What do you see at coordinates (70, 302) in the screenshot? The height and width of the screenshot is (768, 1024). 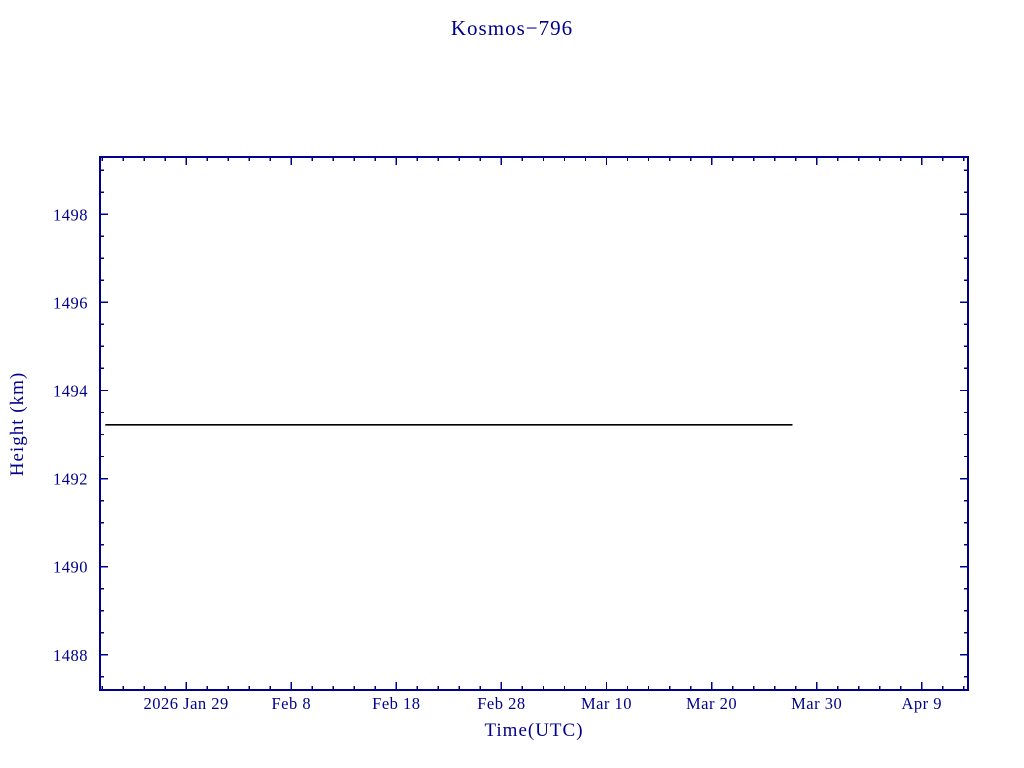 I see `y-tick-label: 1496` at bounding box center [70, 302].